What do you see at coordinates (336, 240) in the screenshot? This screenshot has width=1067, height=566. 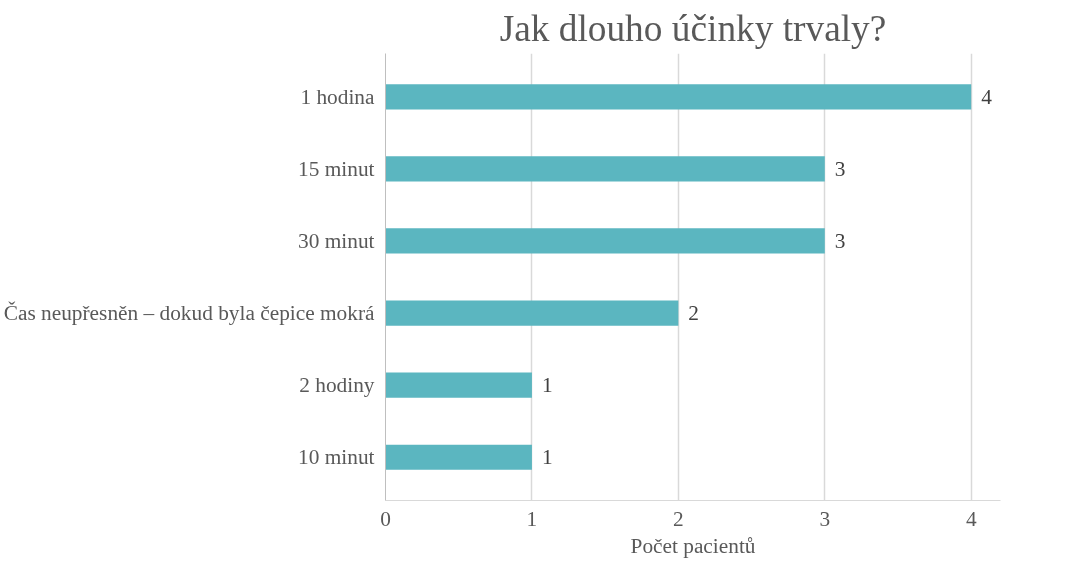 I see `y-tick-label: 30 minut` at bounding box center [336, 240].